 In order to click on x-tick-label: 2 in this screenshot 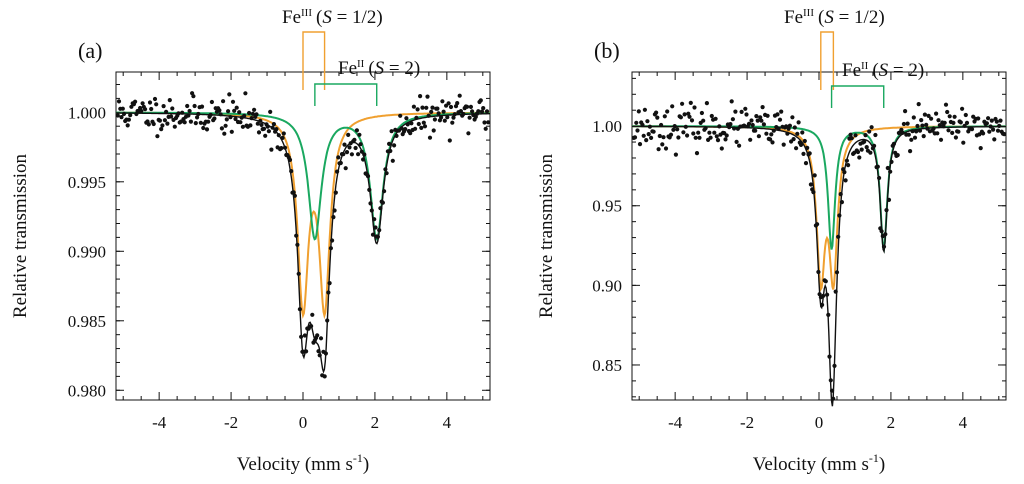, I will do `click(891, 422)`.